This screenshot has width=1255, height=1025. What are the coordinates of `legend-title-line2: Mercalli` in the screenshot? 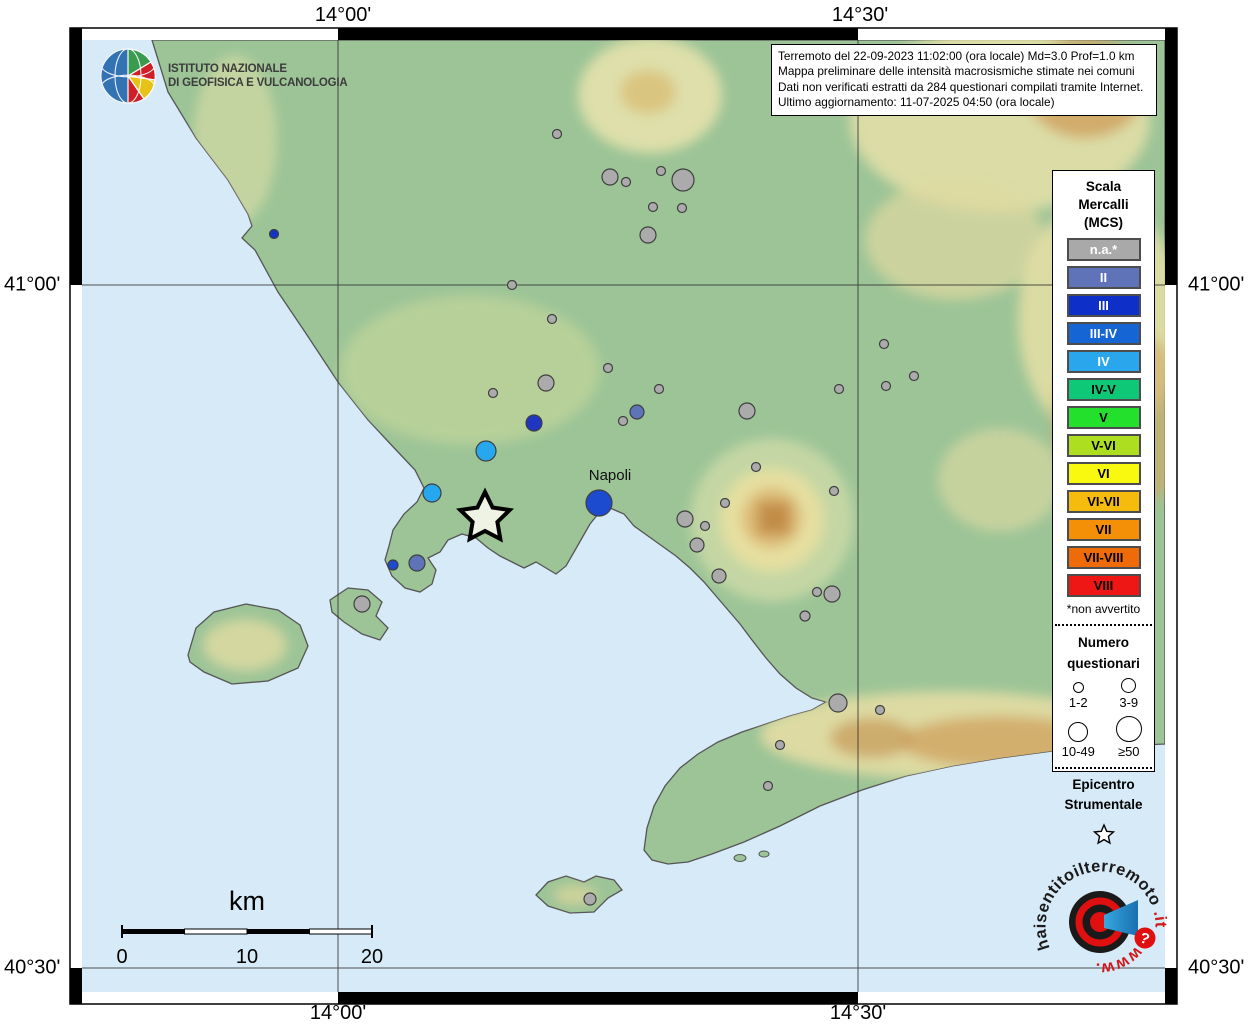 It's located at (1103, 204).